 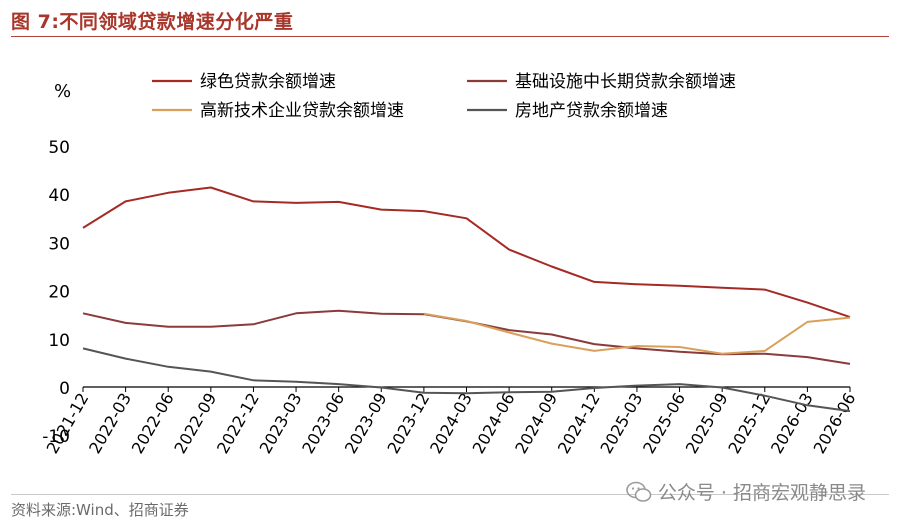 I want to click on watermark: 公众号 · 招商宏观静思录, so click(x=746, y=491).